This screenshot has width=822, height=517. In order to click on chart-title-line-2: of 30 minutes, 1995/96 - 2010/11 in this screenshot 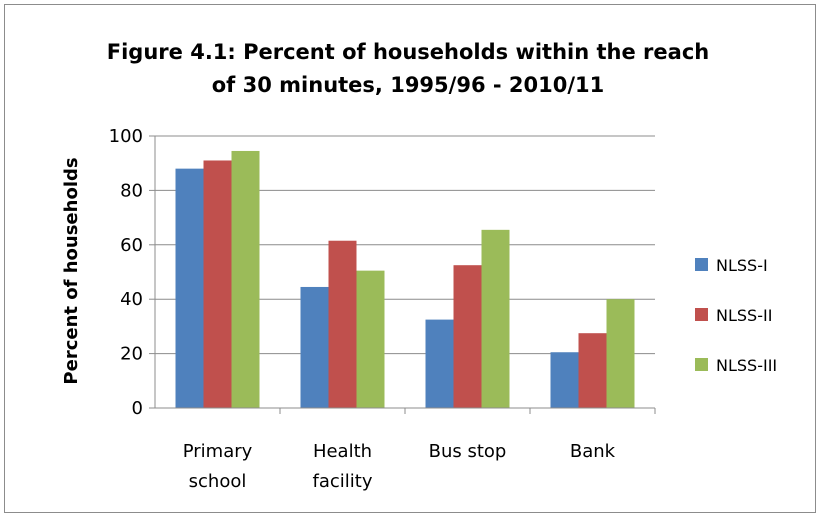, I will do `click(408, 85)`.